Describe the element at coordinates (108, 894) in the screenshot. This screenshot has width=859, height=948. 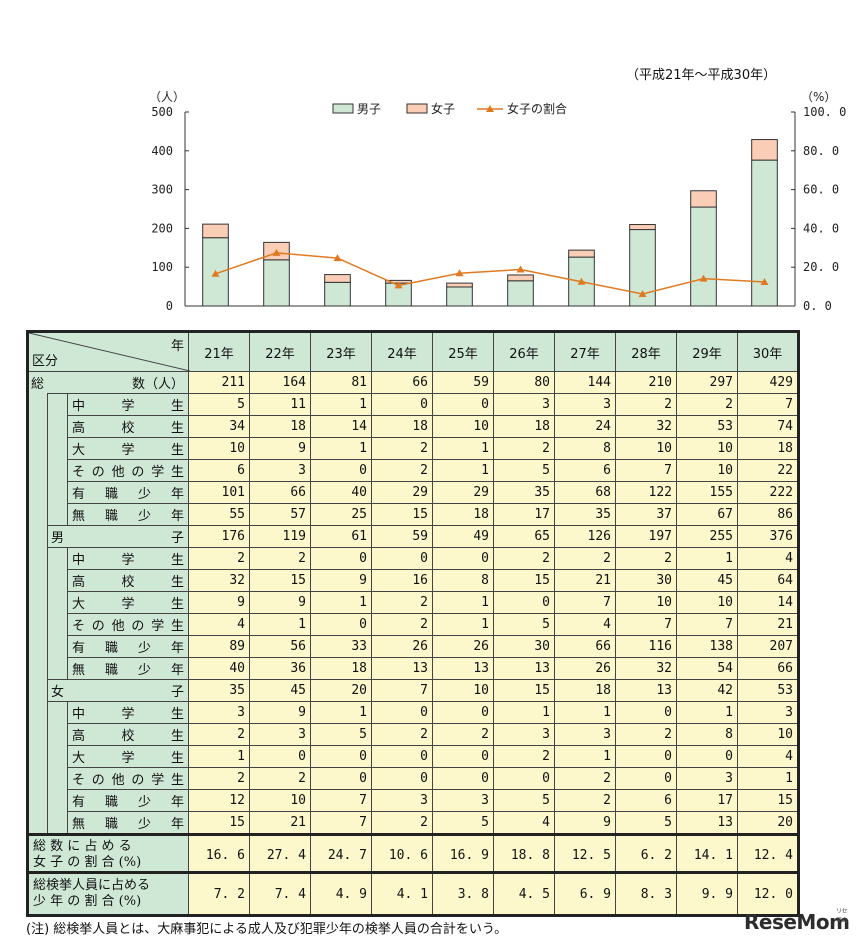
I see `juvenile-ratio-label: 総検挙人員に占める 少 年 の 割 合 (%)` at that location.